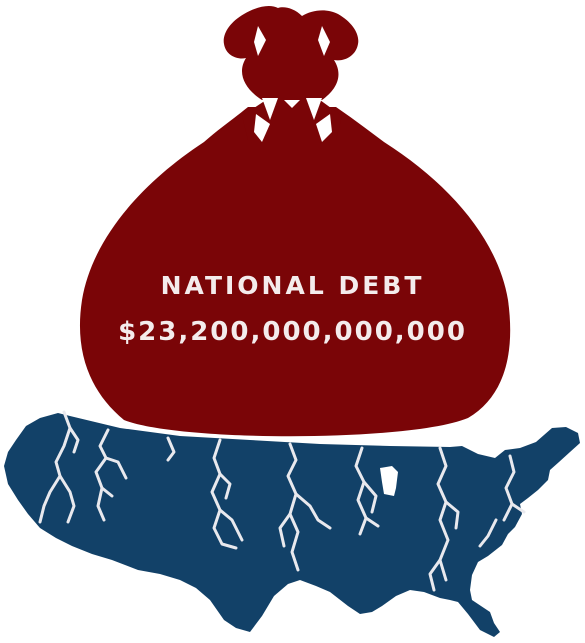 Image resolution: width=585 pixels, height=643 pixels. What do you see at coordinates (292, 332) in the screenshot?
I see `debt-amount: $23,200,000,000,000` at bounding box center [292, 332].